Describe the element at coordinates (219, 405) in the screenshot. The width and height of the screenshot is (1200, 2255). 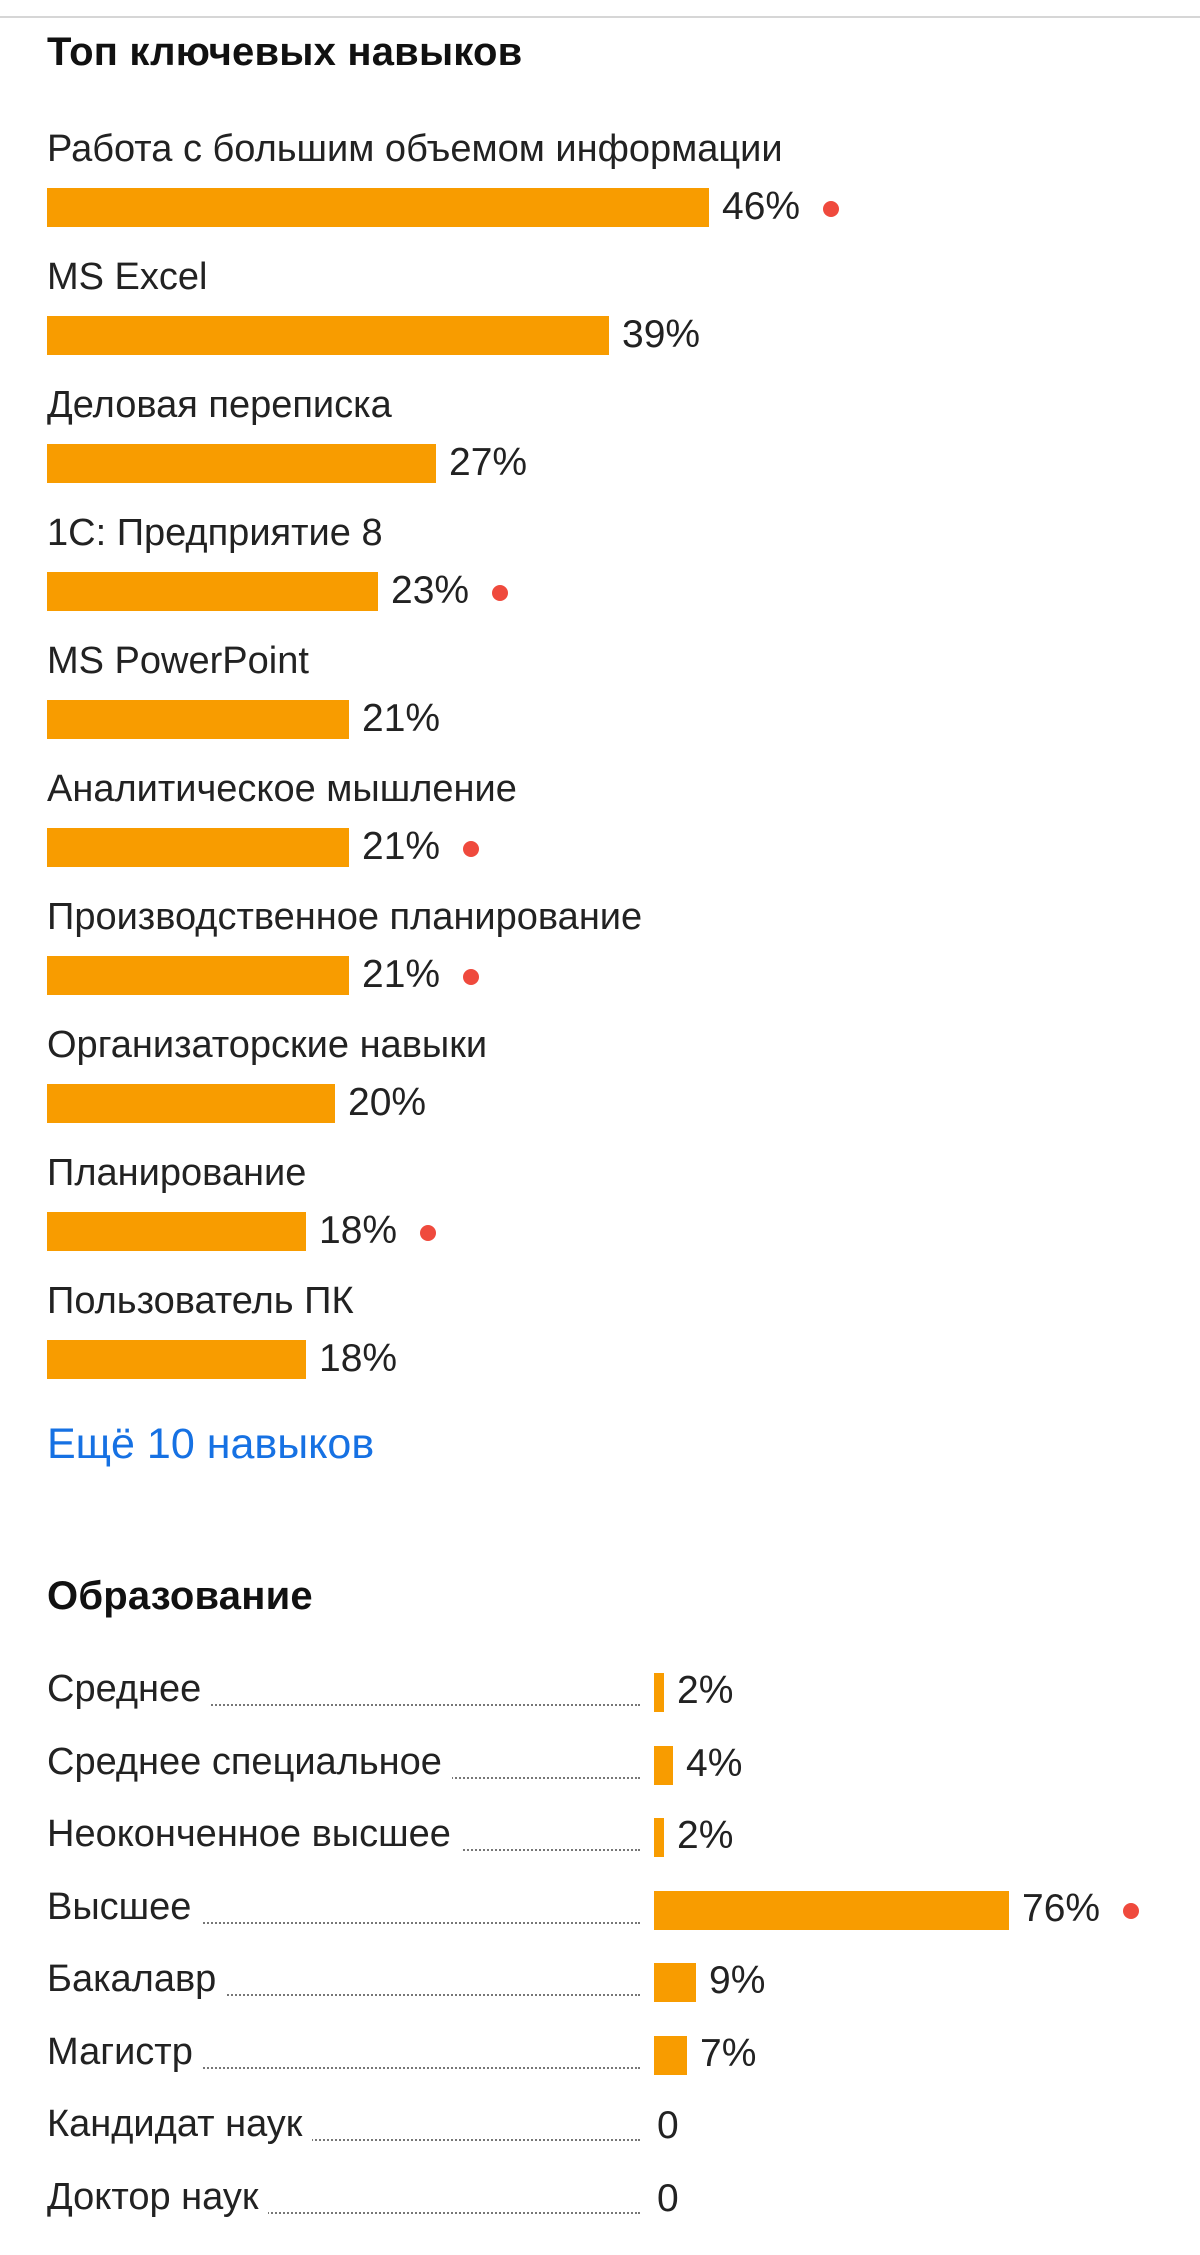
I see `skill-label: Деловая переписка` at that location.